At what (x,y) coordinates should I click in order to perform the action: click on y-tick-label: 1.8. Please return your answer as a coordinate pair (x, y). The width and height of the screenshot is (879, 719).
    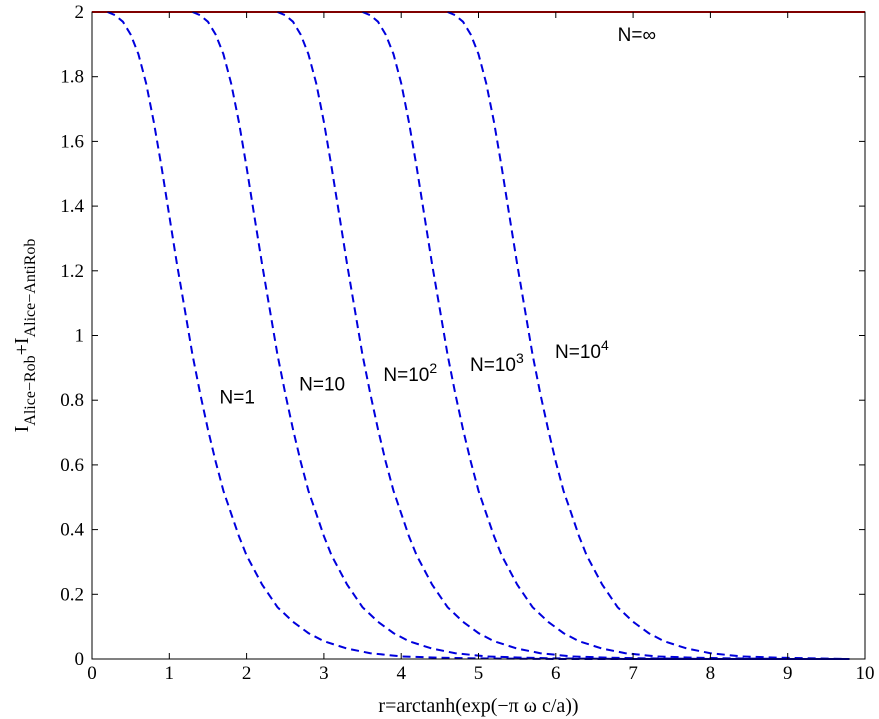
    Looking at the image, I should click on (72, 77).